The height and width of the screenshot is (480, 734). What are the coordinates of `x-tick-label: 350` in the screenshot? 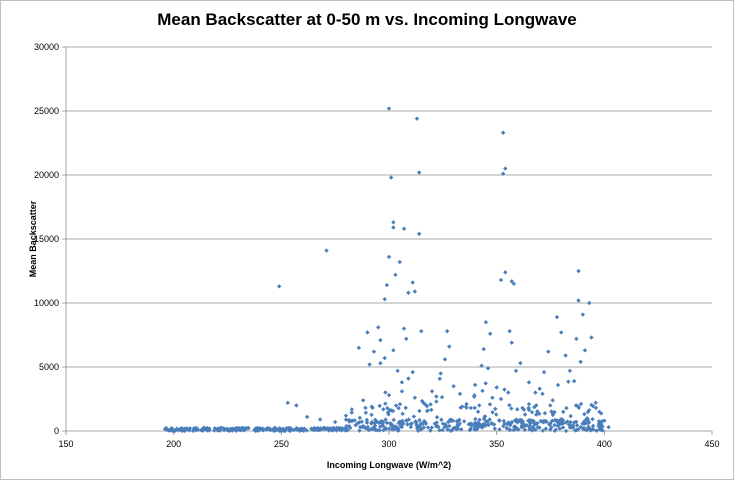 It's located at (496, 444).